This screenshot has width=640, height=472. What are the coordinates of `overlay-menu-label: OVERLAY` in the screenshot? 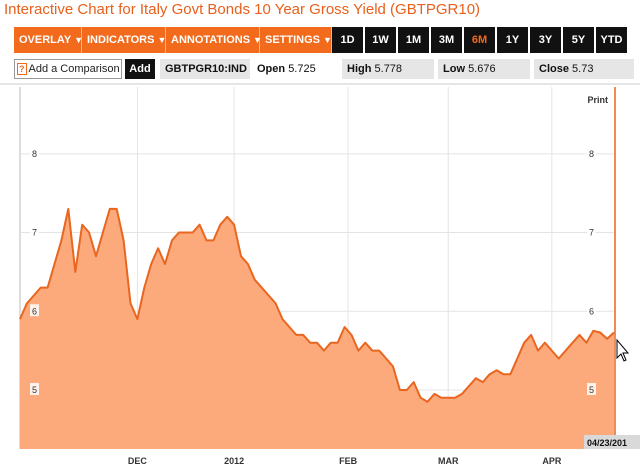 It's located at (45, 40).